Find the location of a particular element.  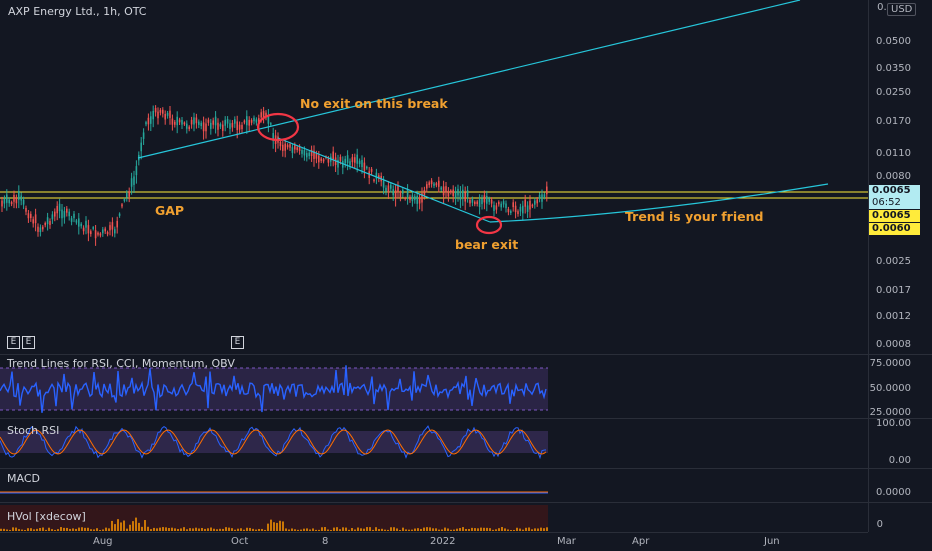

stoch-tick: 0.00 is located at coordinates (899, 460).